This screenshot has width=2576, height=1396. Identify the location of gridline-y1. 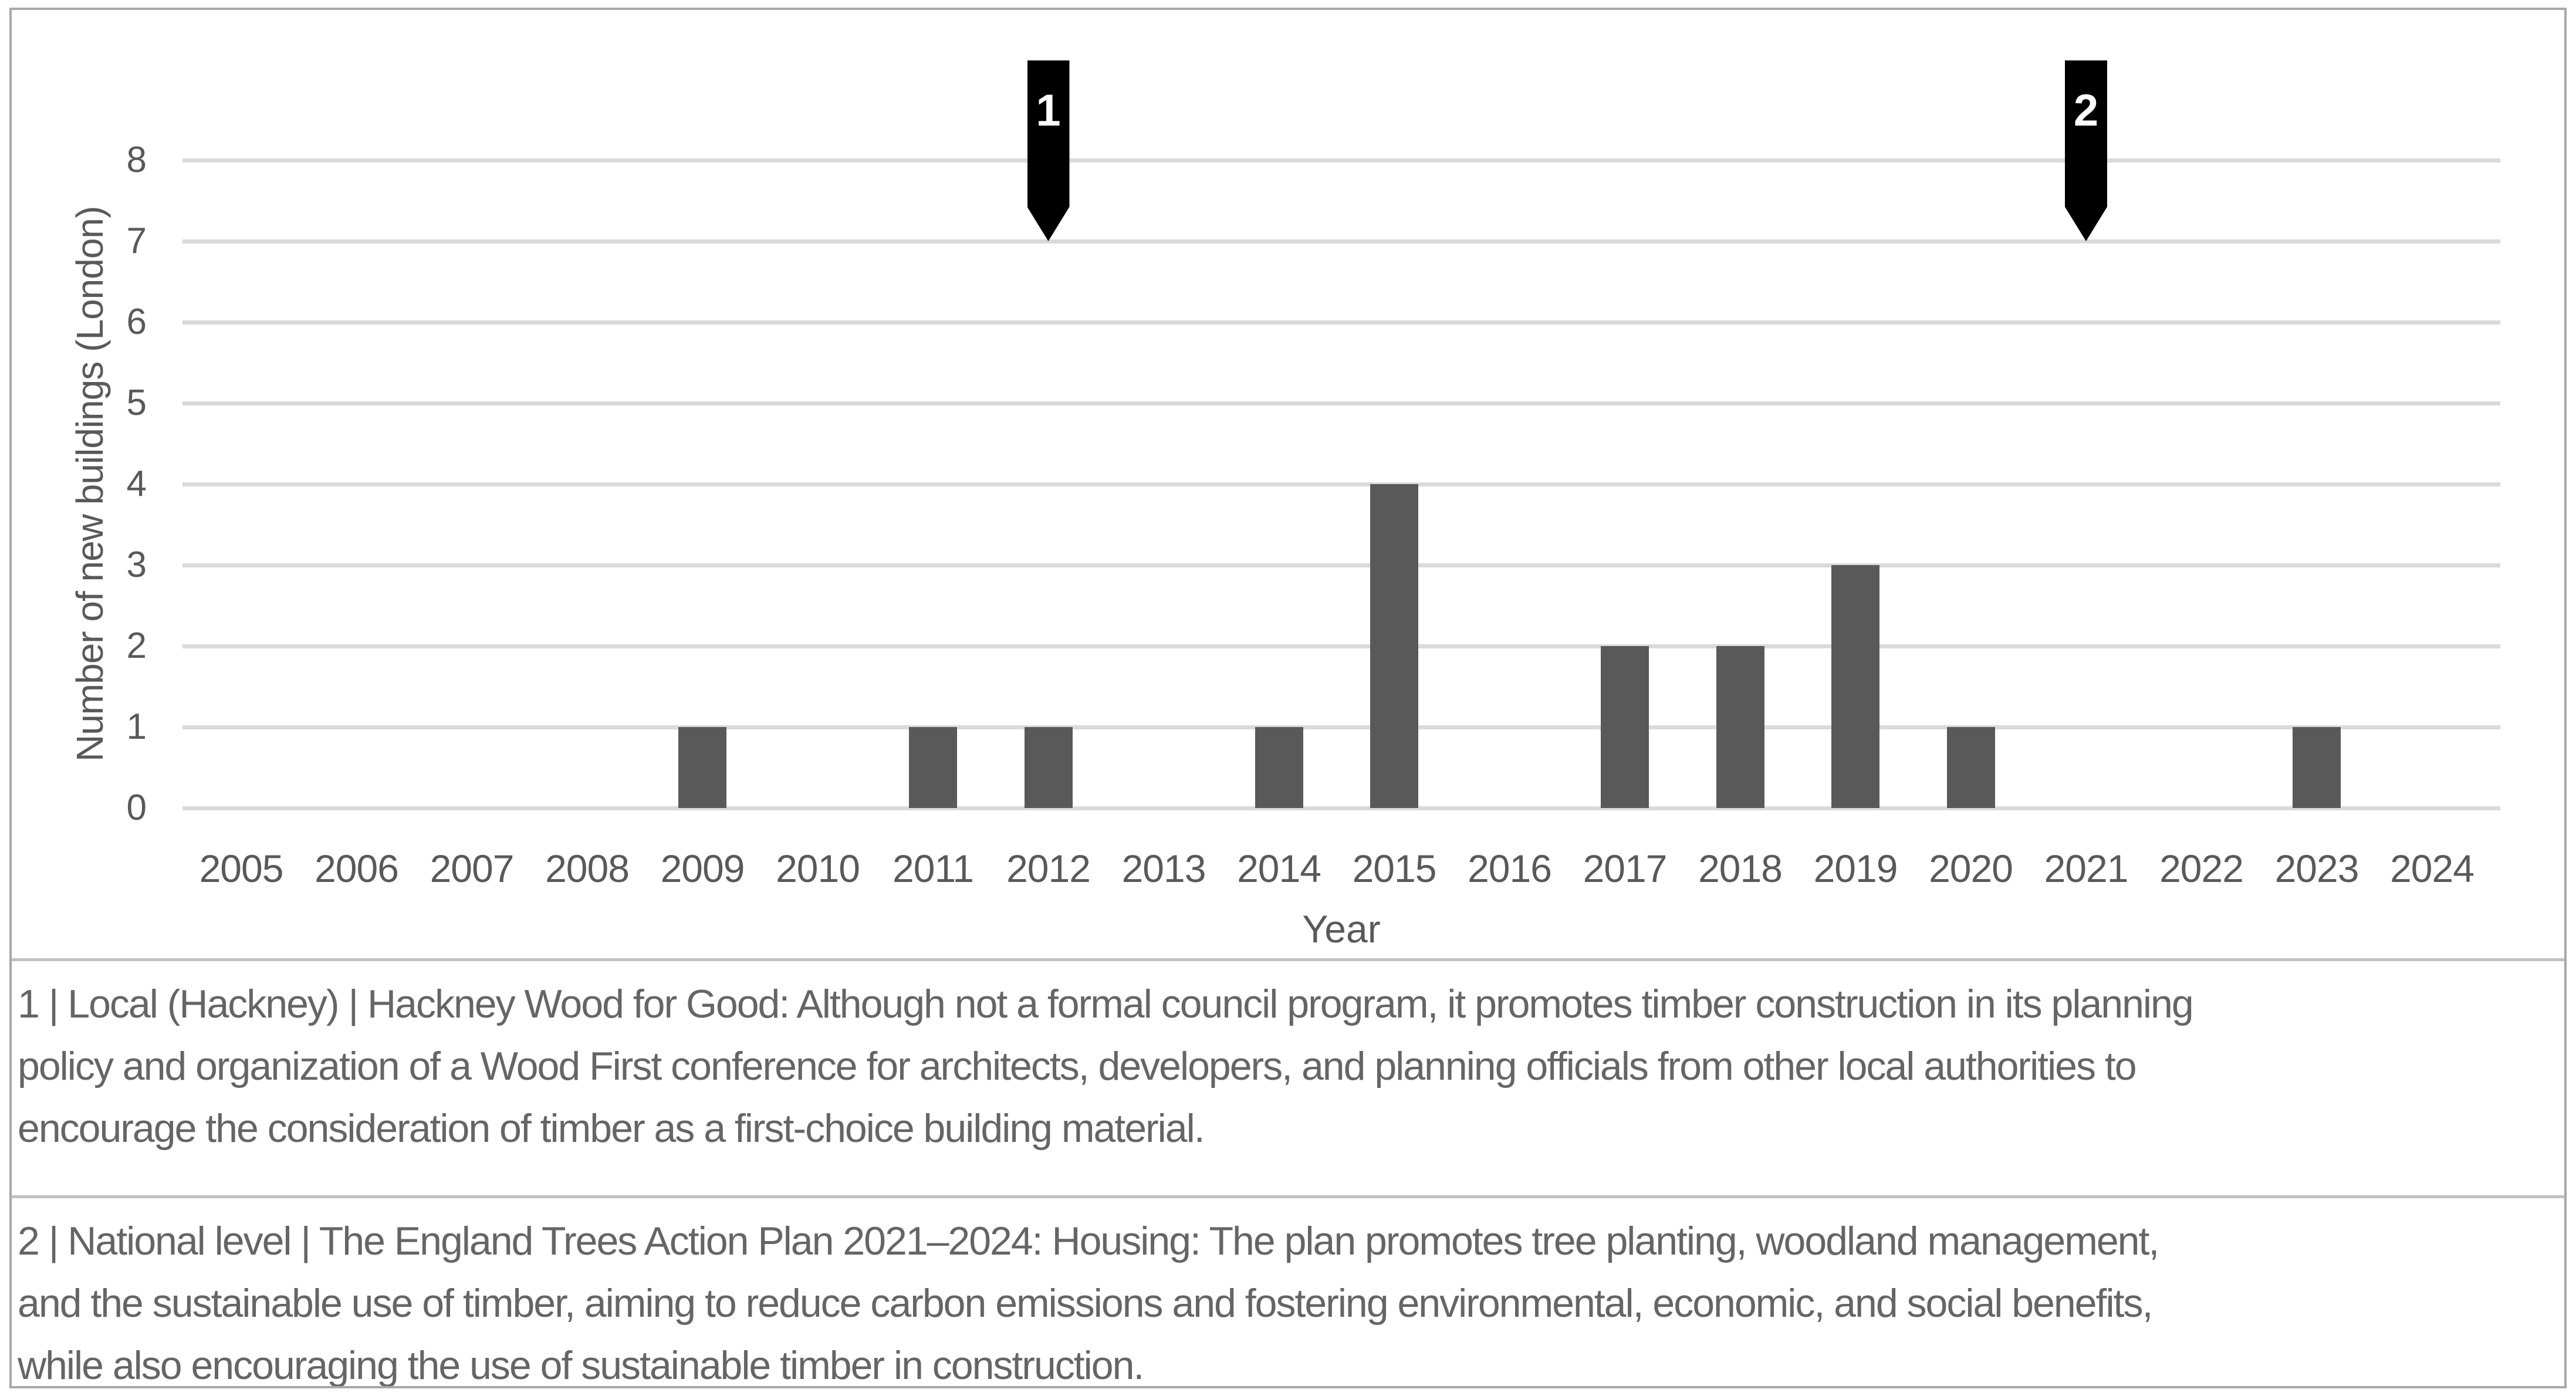
(1341, 727).